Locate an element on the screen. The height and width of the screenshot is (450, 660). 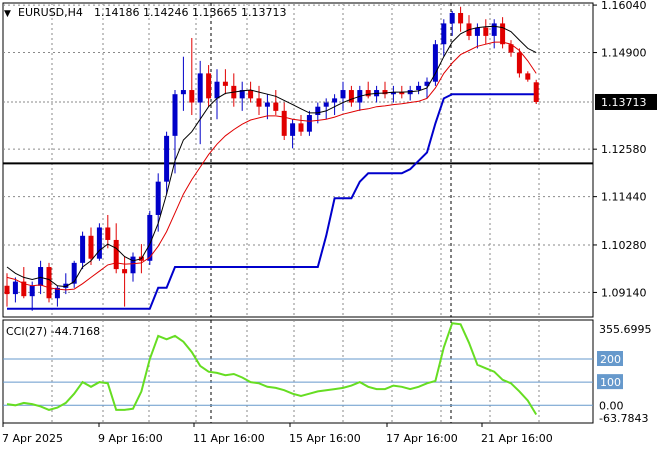
ohlc-values: 1.14186 1.14246 1.13665 1.13713 is located at coordinates (190, 12).